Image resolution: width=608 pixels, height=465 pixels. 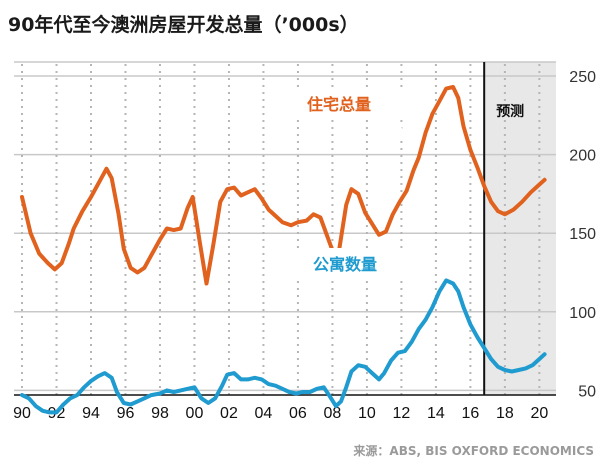 I want to click on x-tick-label-12: 12, so click(x=402, y=413).